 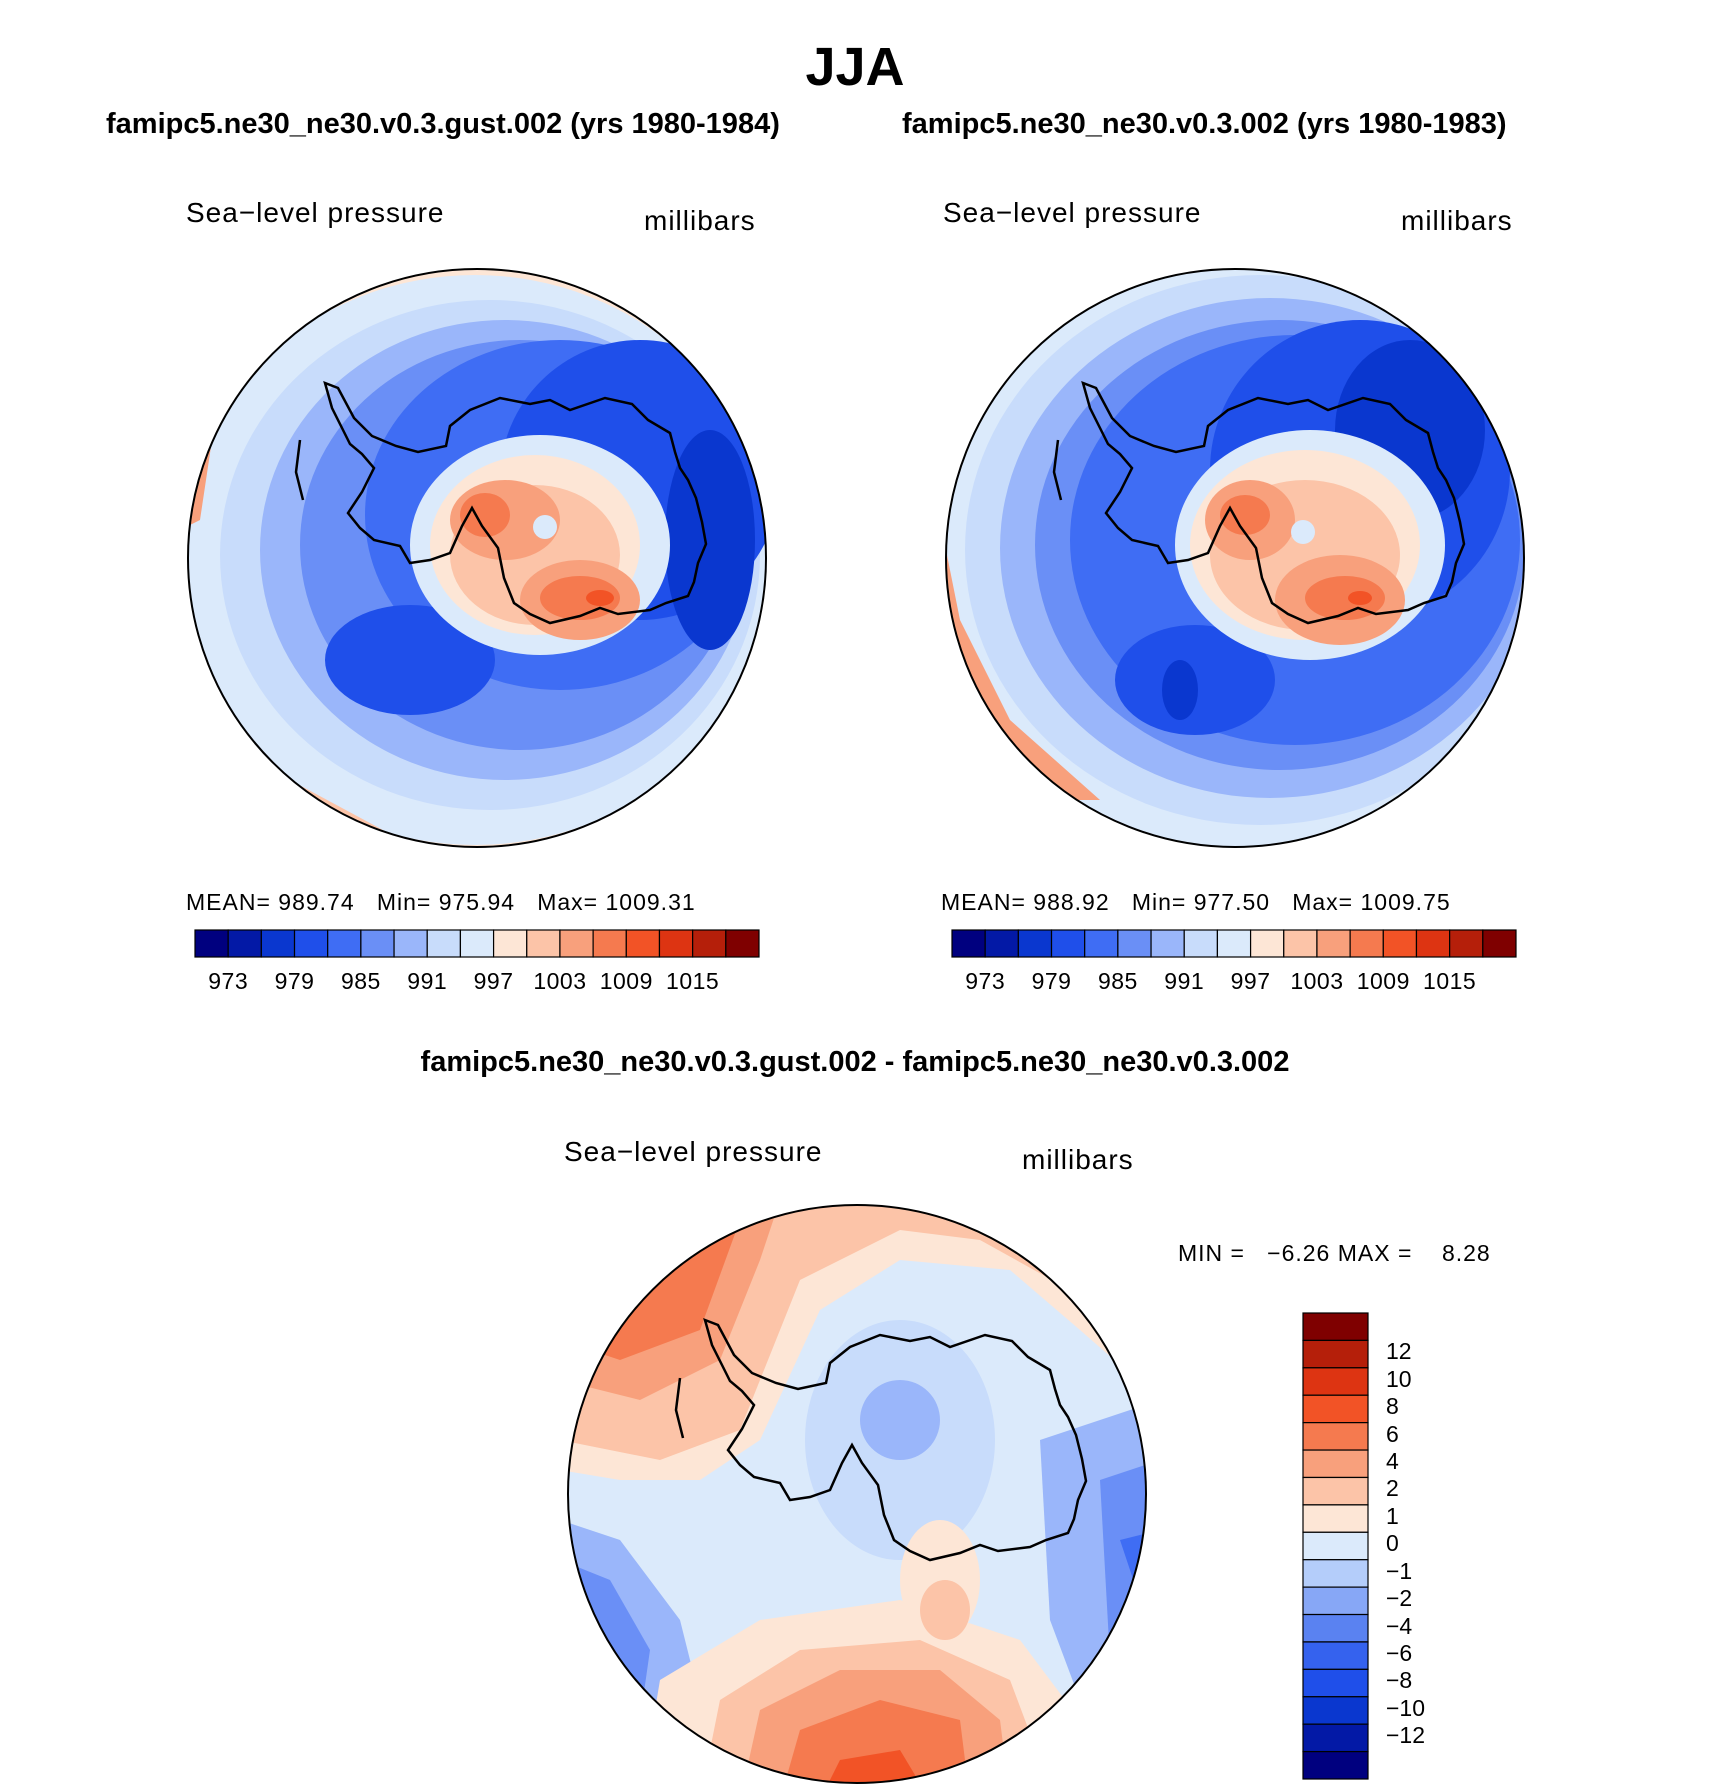 I want to click on difference-colorbar-tick-label: −2, so click(x=1399, y=1598).